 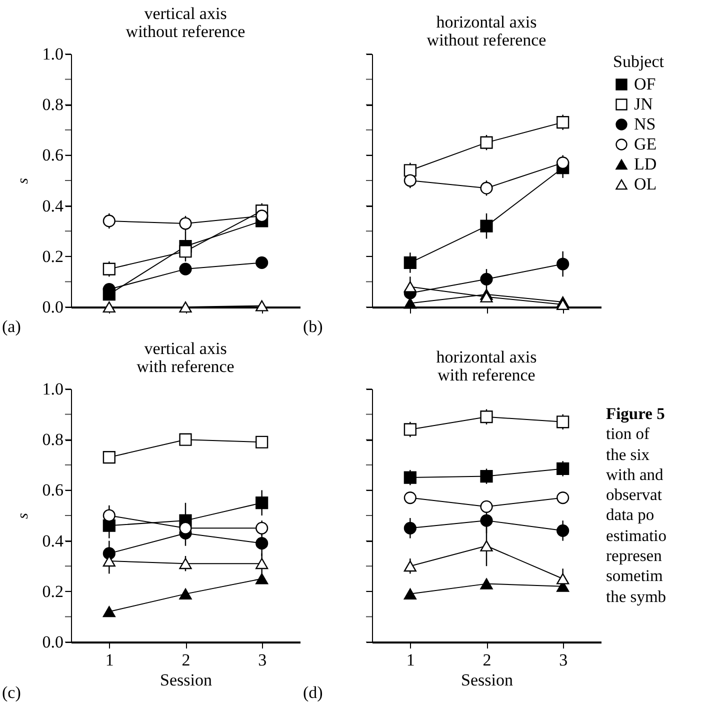 What do you see at coordinates (486, 31) in the screenshot?
I see `chart-title: horizontal axis without reference` at bounding box center [486, 31].